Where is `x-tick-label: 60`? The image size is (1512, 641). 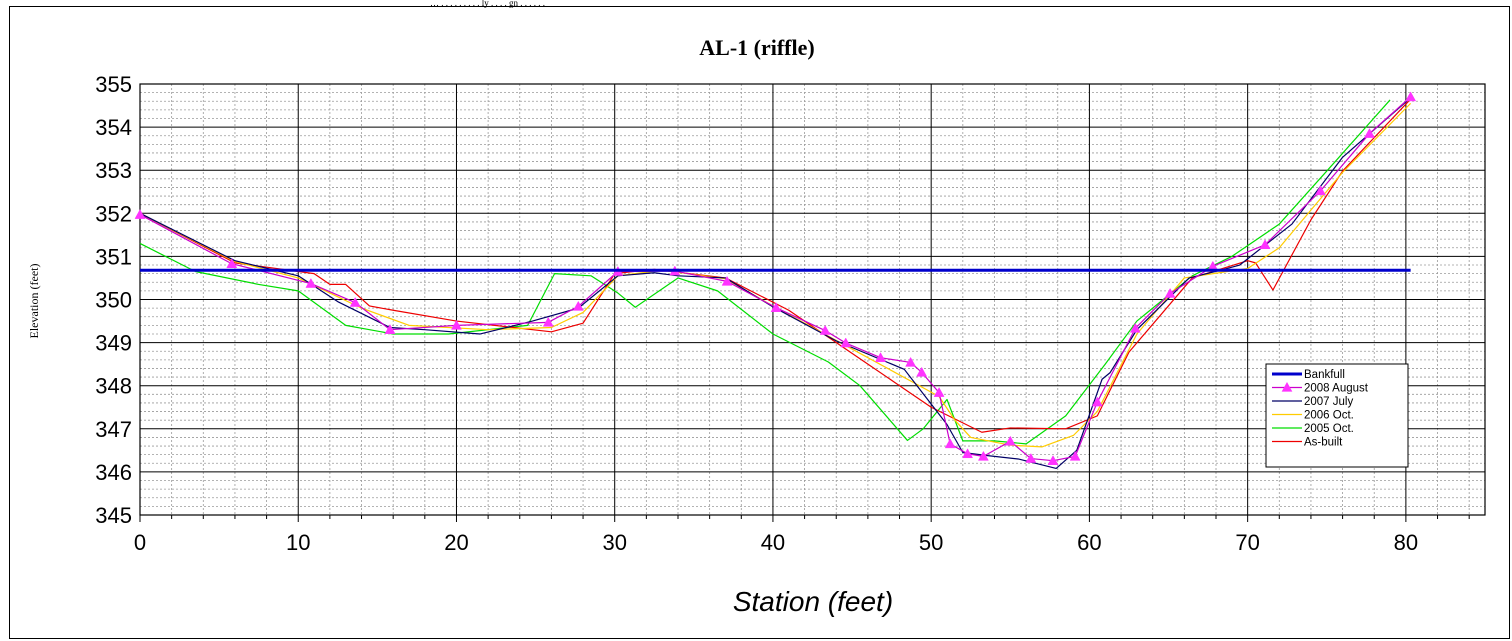 x-tick-label: 60 is located at coordinates (1089, 542).